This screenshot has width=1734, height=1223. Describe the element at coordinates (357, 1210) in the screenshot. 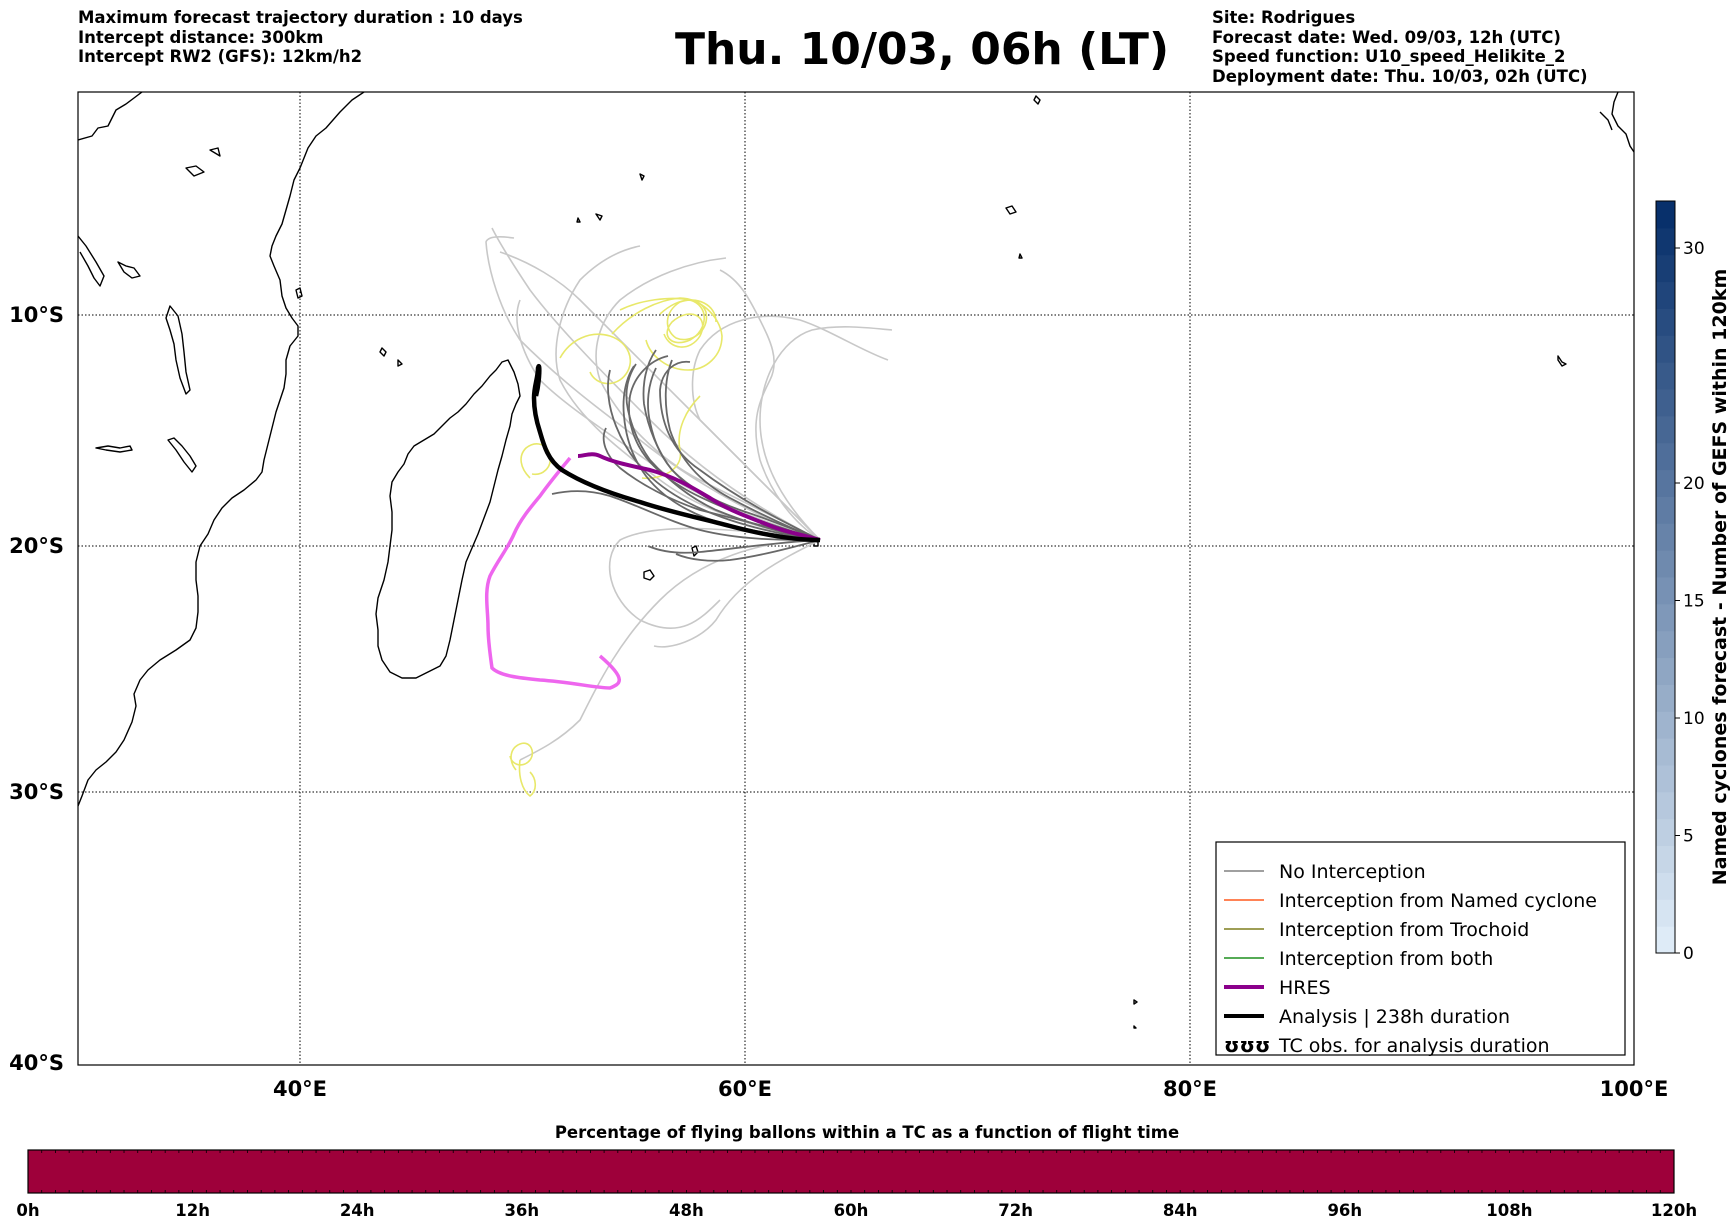

I see `bottom-colorbar-tick-label: 24h` at that location.